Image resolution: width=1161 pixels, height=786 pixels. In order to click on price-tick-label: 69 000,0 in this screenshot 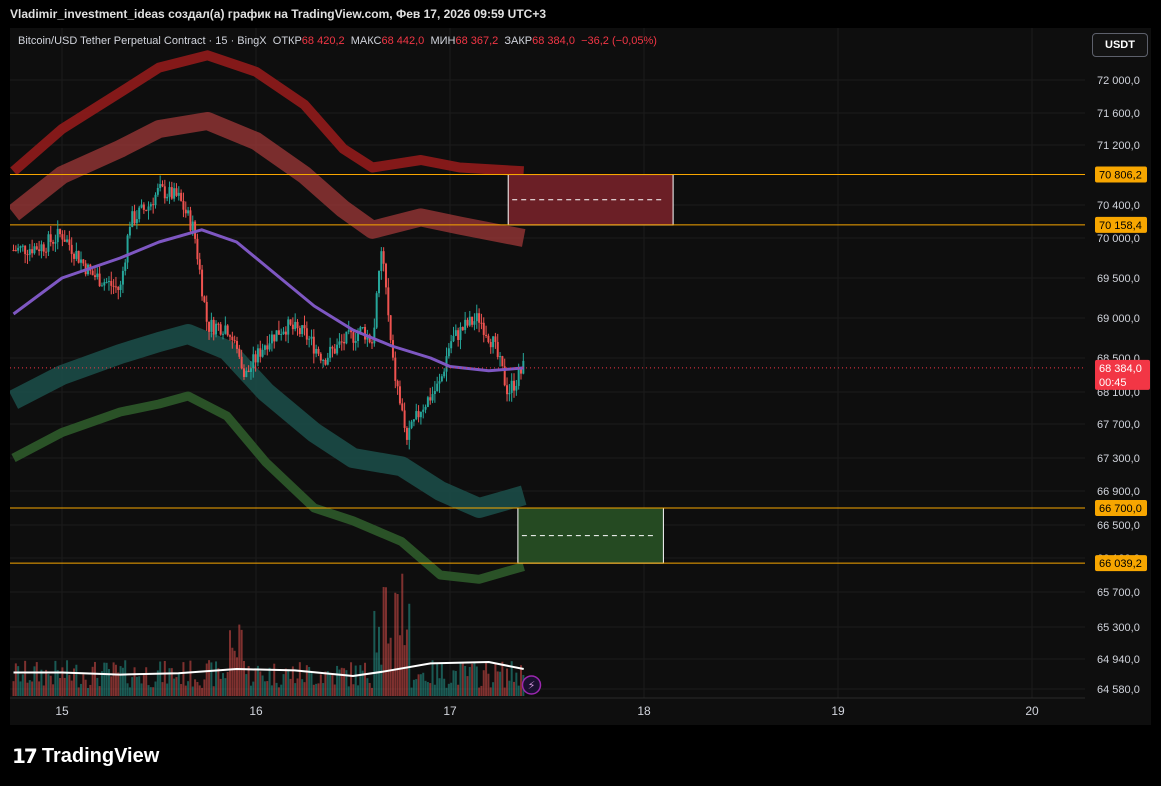, I will do `click(1118, 319)`.